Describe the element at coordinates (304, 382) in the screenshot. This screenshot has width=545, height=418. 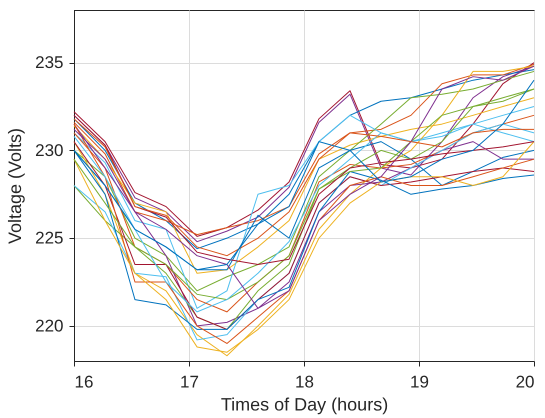
I see `x-tick-label: 18` at that location.